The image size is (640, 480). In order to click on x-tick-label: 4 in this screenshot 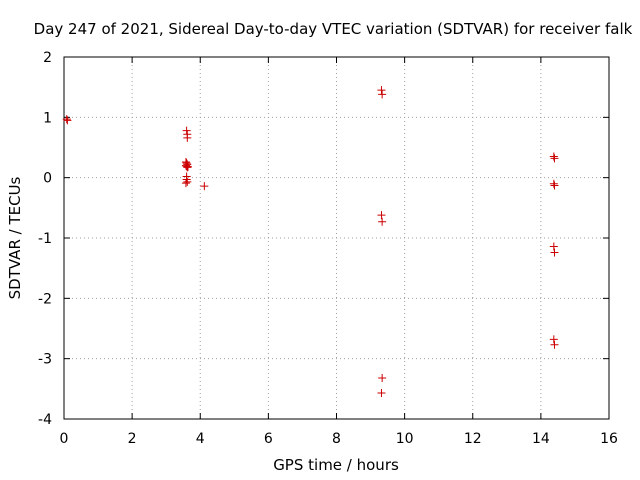, I will do `click(200, 439)`.